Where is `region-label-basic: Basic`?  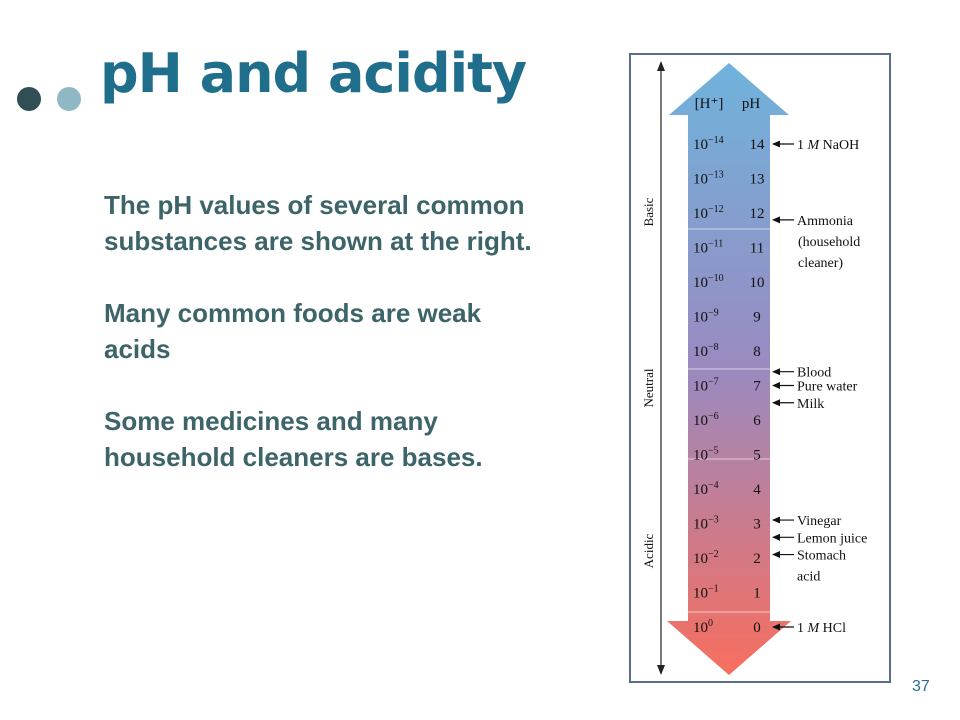 region-label-basic: Basic is located at coordinates (648, 211).